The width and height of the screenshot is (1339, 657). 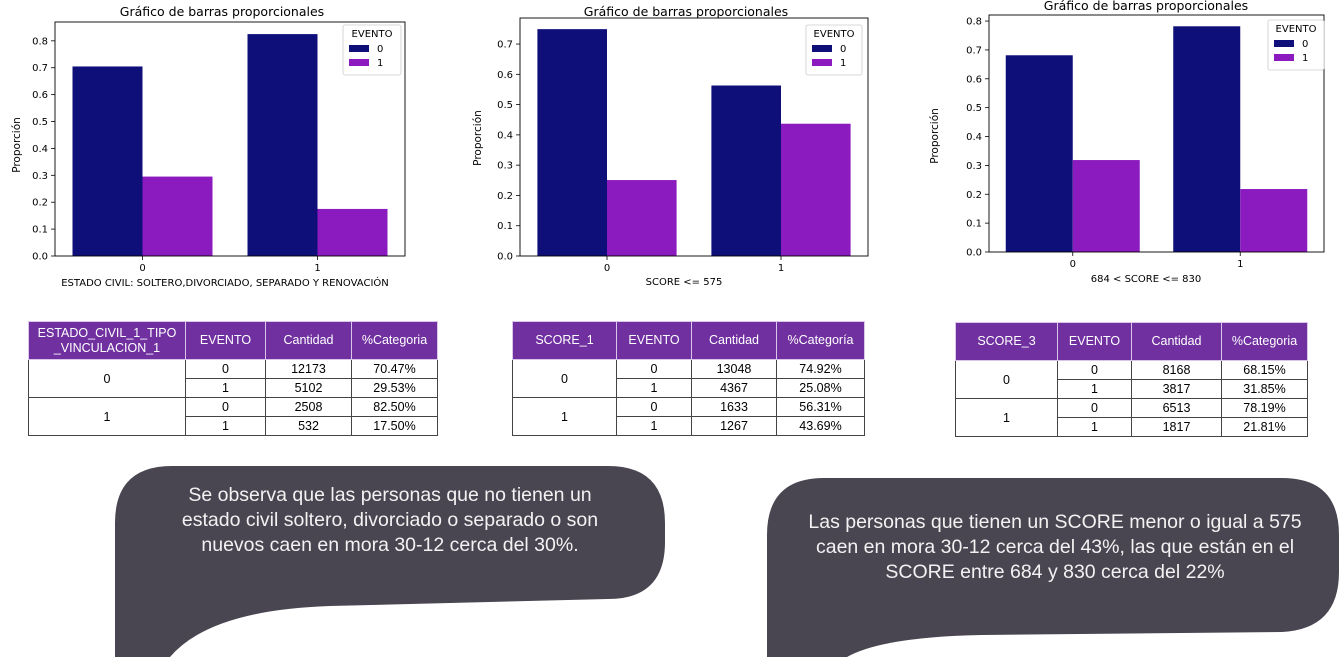 What do you see at coordinates (394, 369) in the screenshot?
I see `table-cell: 70.47%` at bounding box center [394, 369].